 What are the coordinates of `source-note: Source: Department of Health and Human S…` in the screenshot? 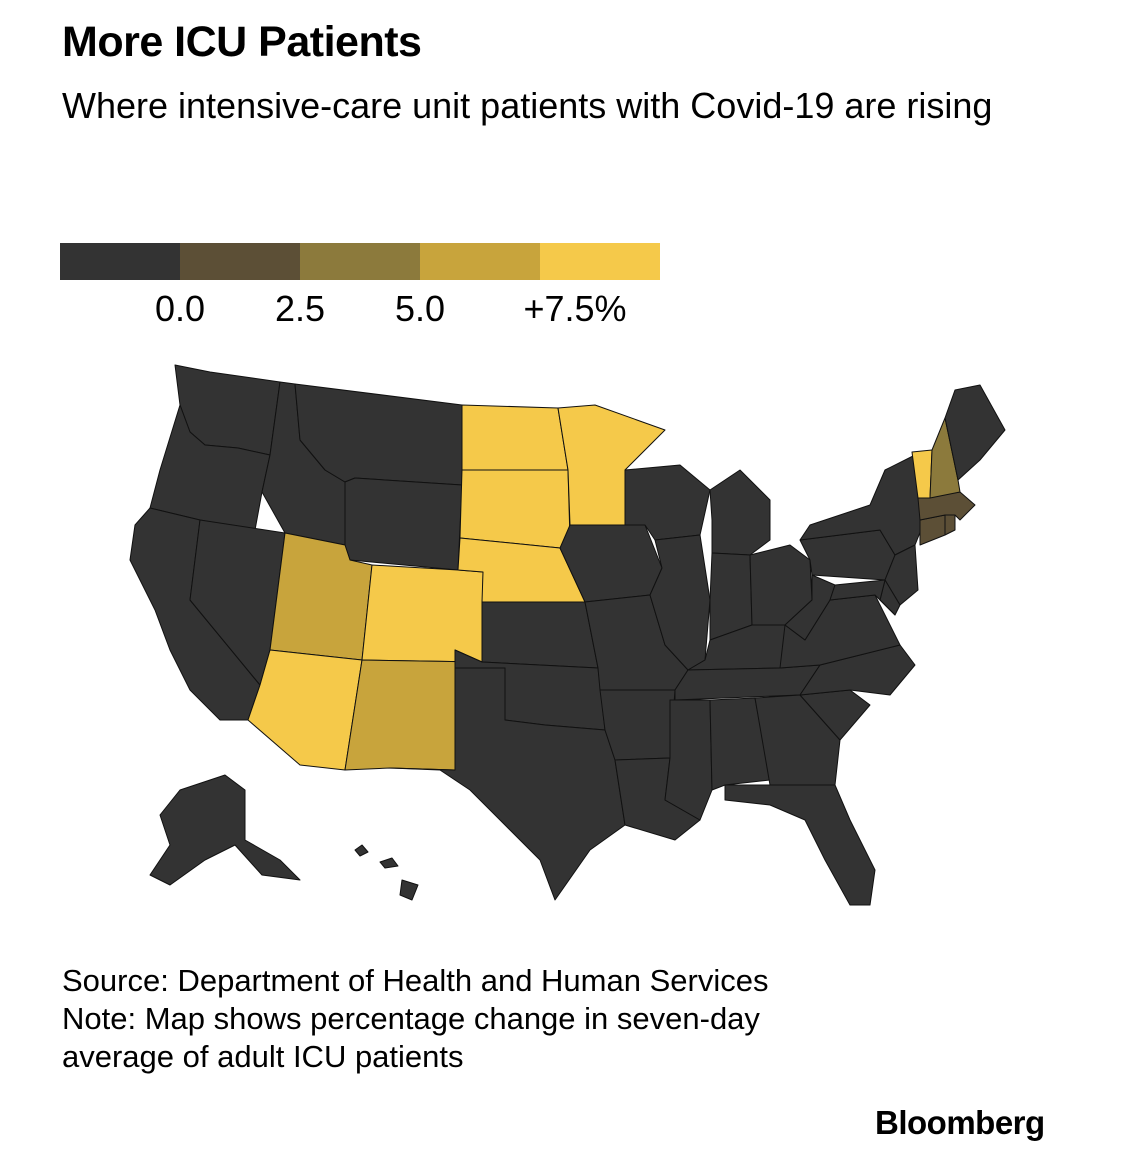 It's located at (415, 980).